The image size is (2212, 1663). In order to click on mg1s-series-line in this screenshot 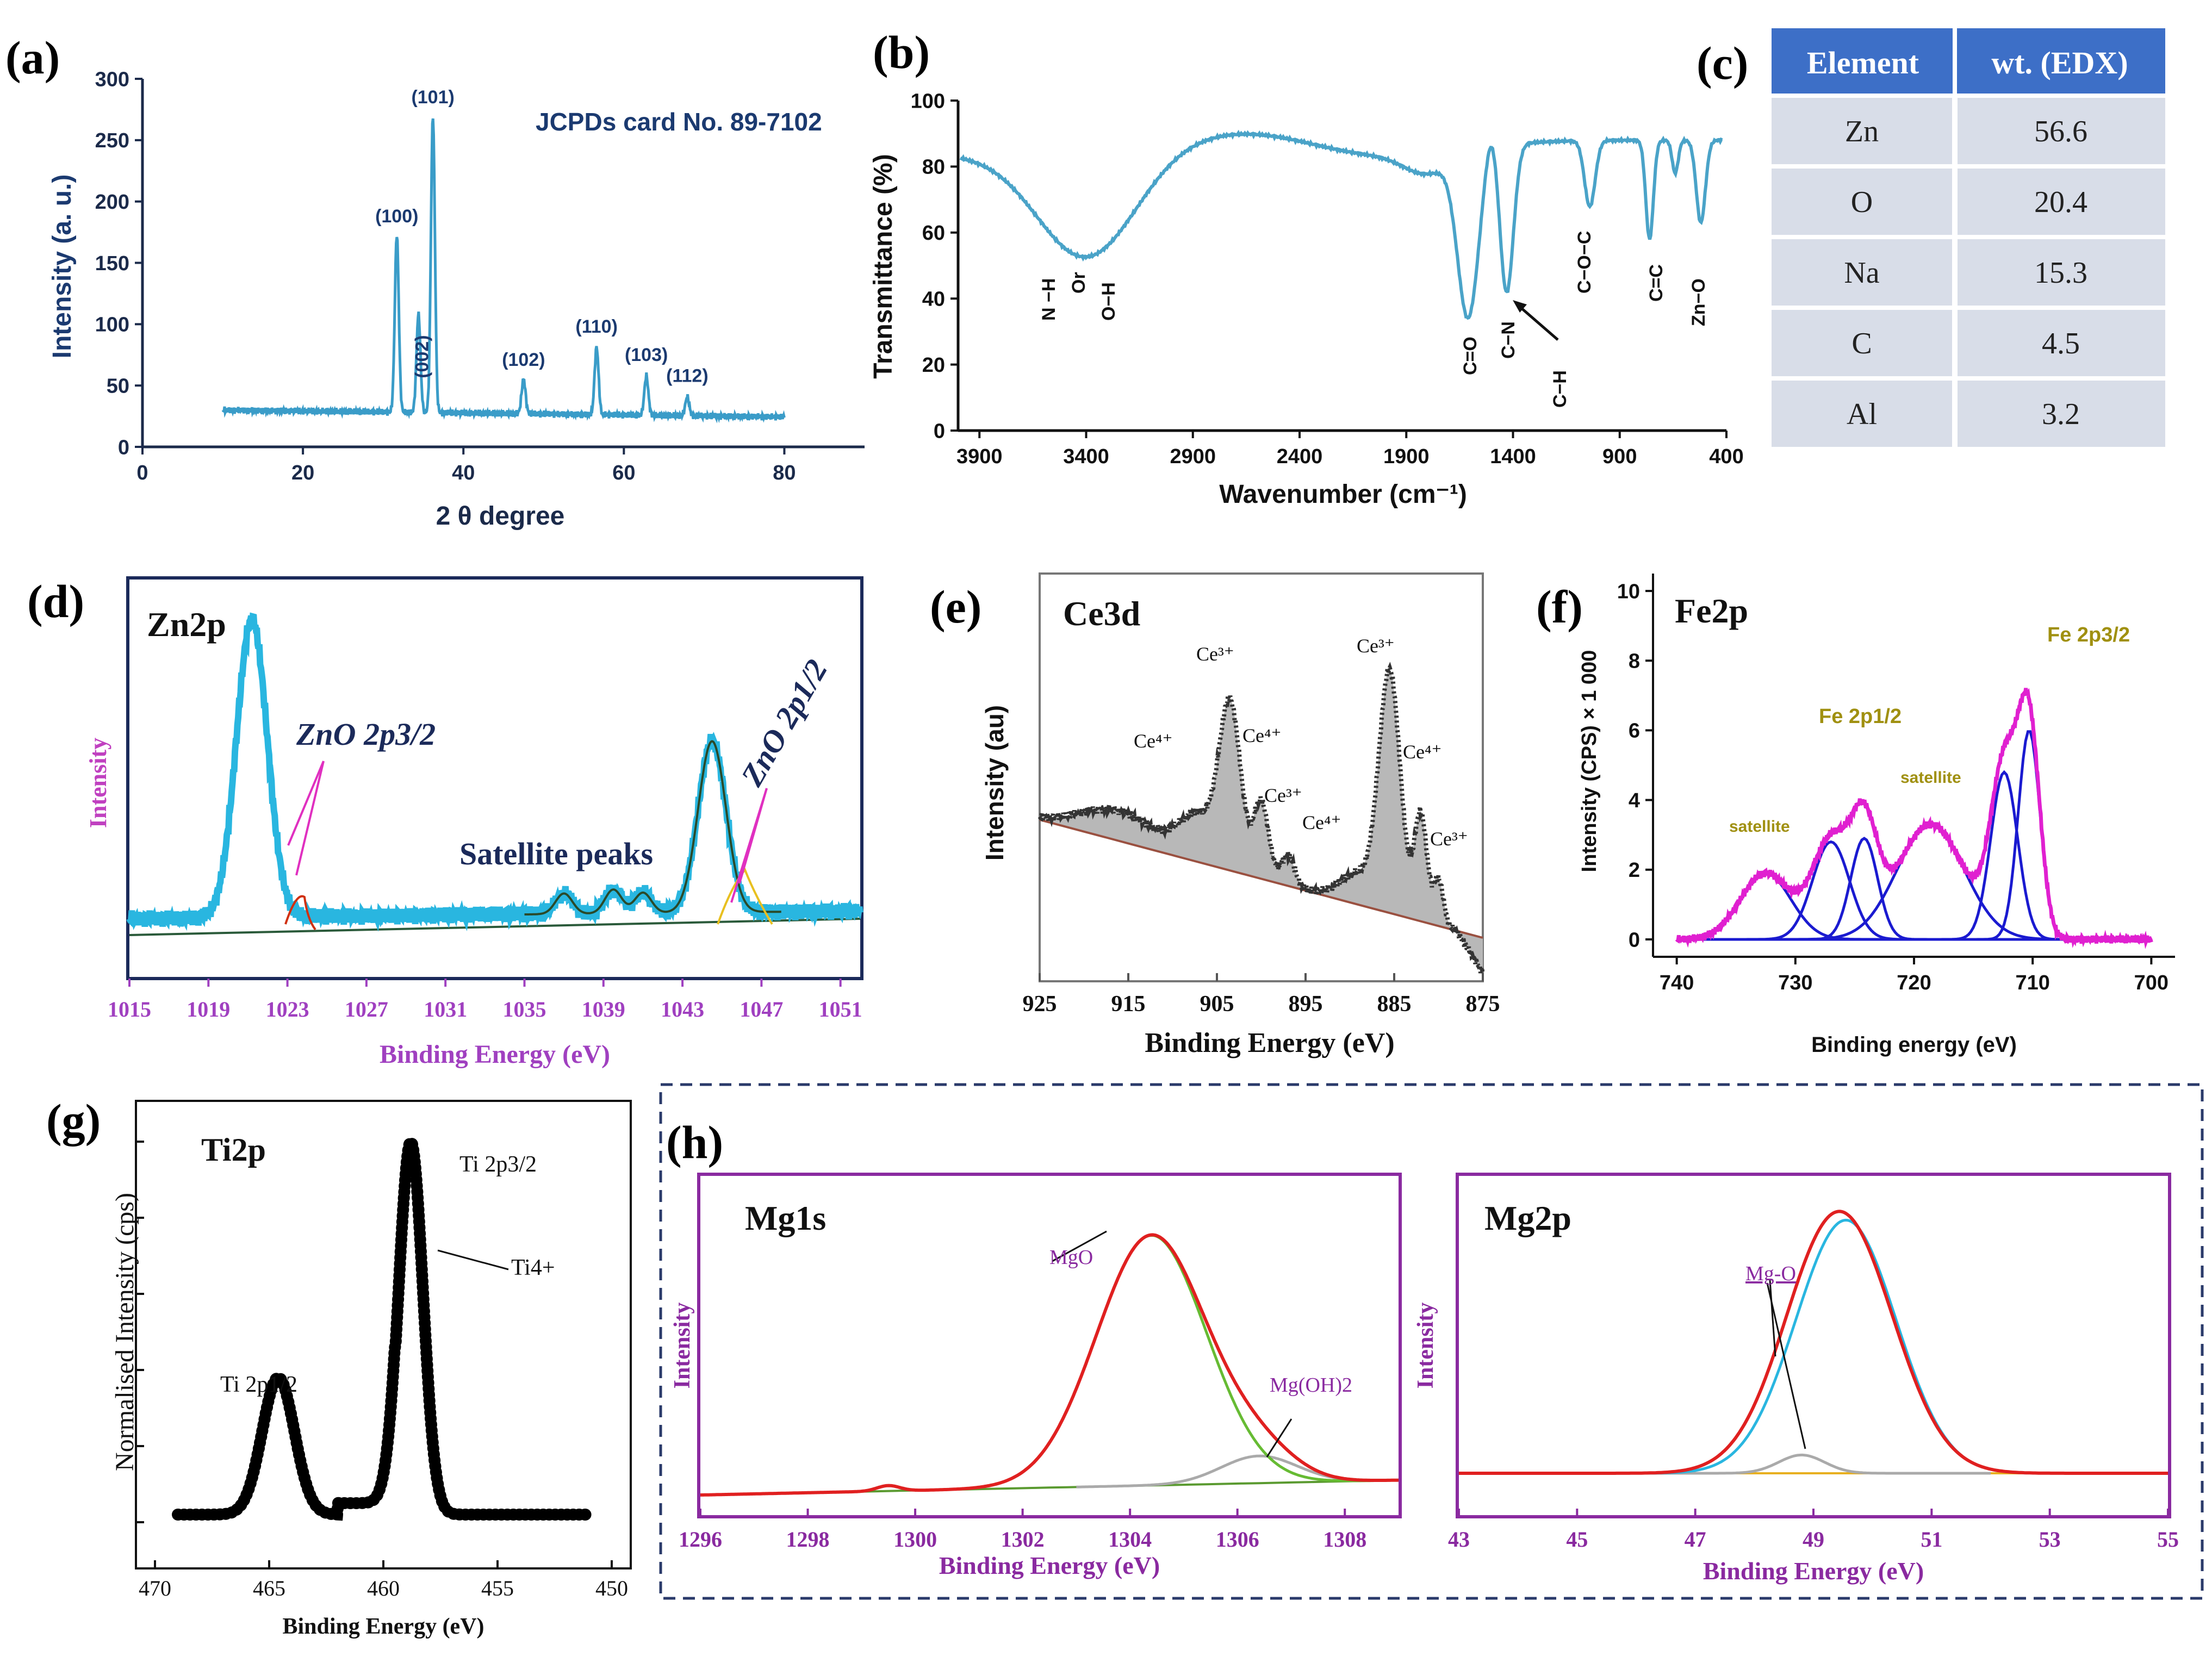, I will do `click(1049, 1365)`.